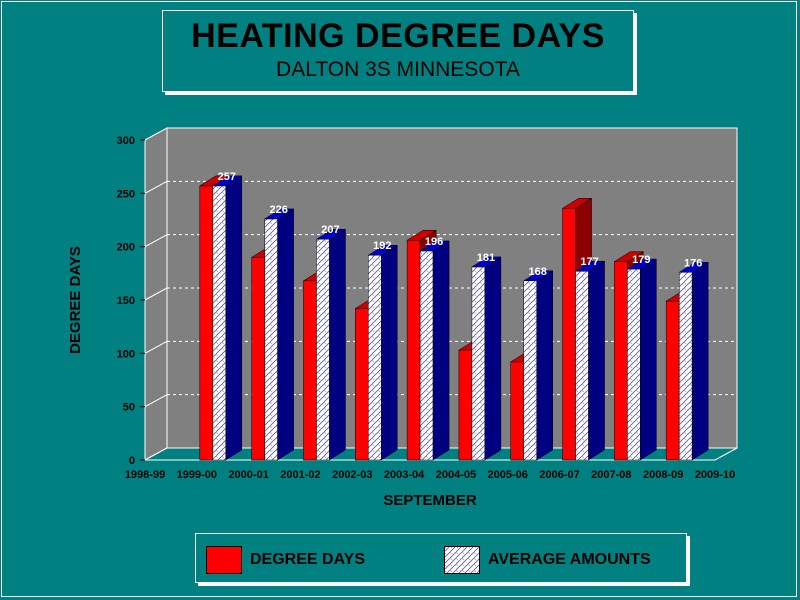 The width and height of the screenshot is (800, 600). What do you see at coordinates (404, 475) in the screenshot?
I see `x-tick-label: 2003-04` at bounding box center [404, 475].